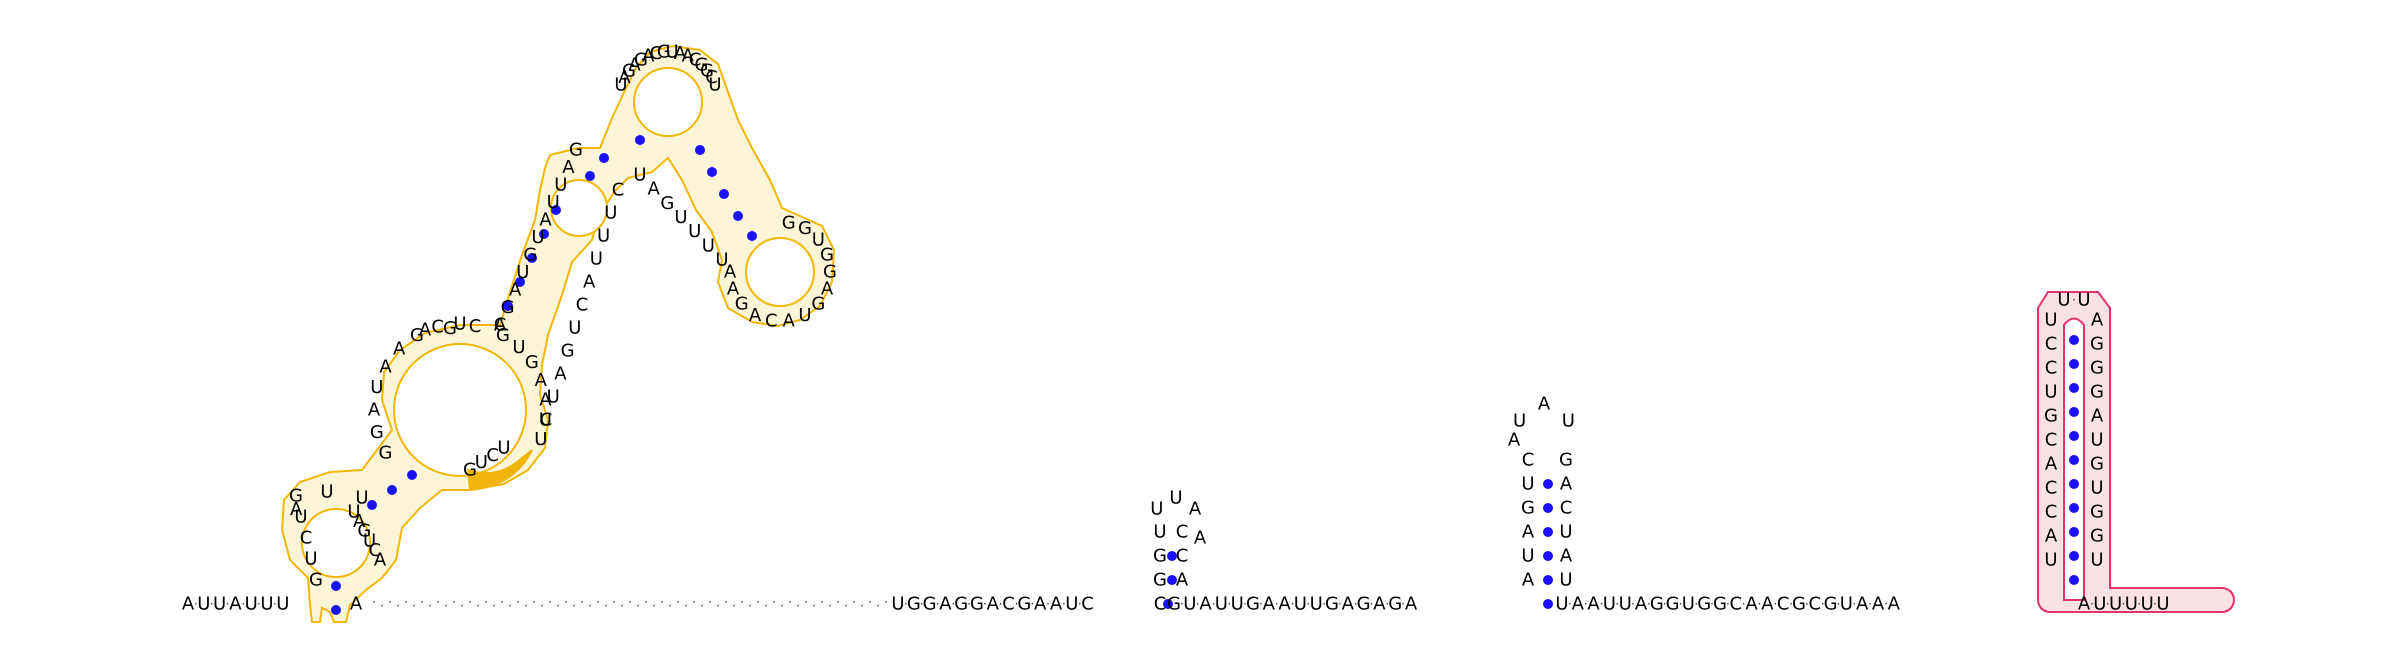 This screenshot has height=662, width=2400. What do you see at coordinates (1815, 604) in the screenshot?
I see `backbone-base: C` at bounding box center [1815, 604].